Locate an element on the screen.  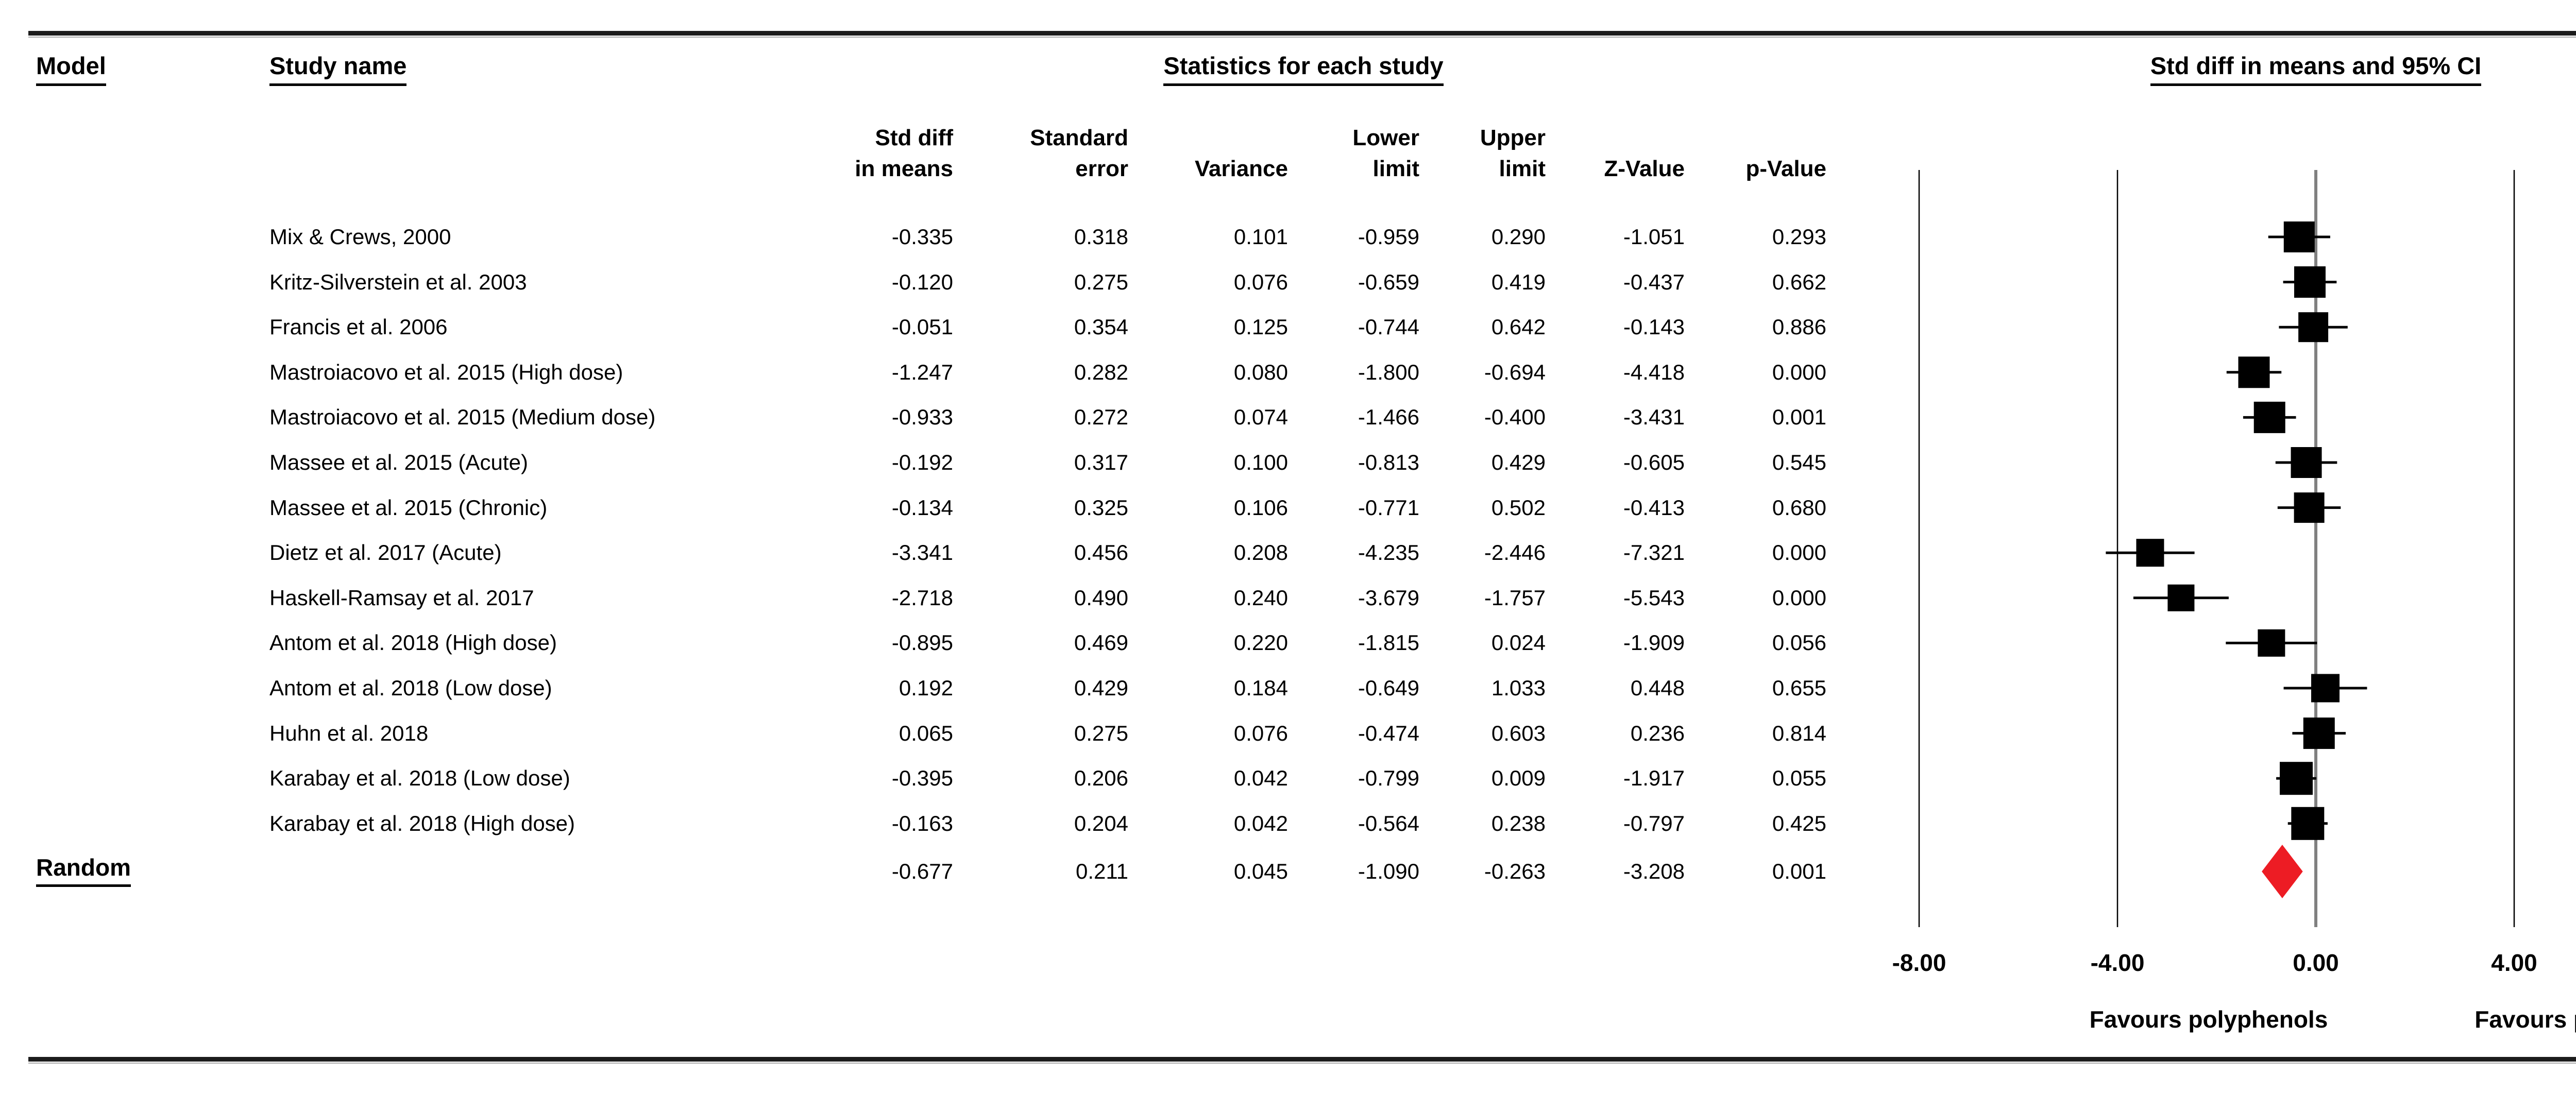
stat-value: 0.469 is located at coordinates (1101, 642).